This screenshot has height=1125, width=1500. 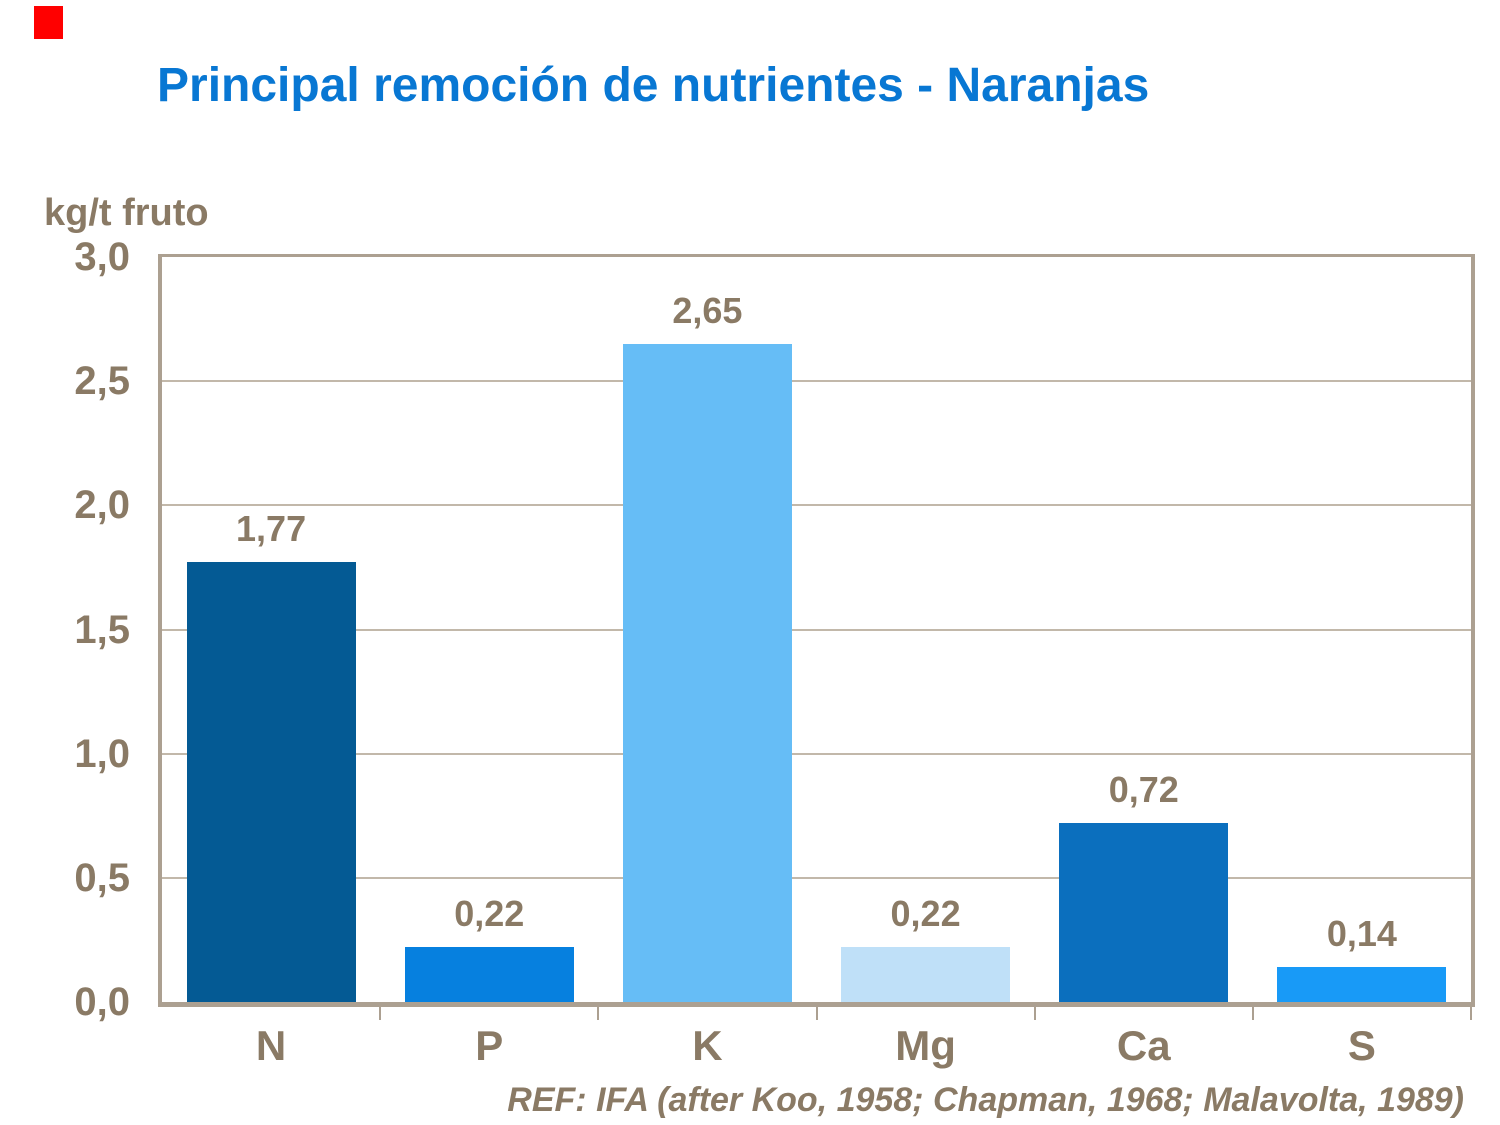 What do you see at coordinates (707, 672) in the screenshot?
I see `bar-K` at bounding box center [707, 672].